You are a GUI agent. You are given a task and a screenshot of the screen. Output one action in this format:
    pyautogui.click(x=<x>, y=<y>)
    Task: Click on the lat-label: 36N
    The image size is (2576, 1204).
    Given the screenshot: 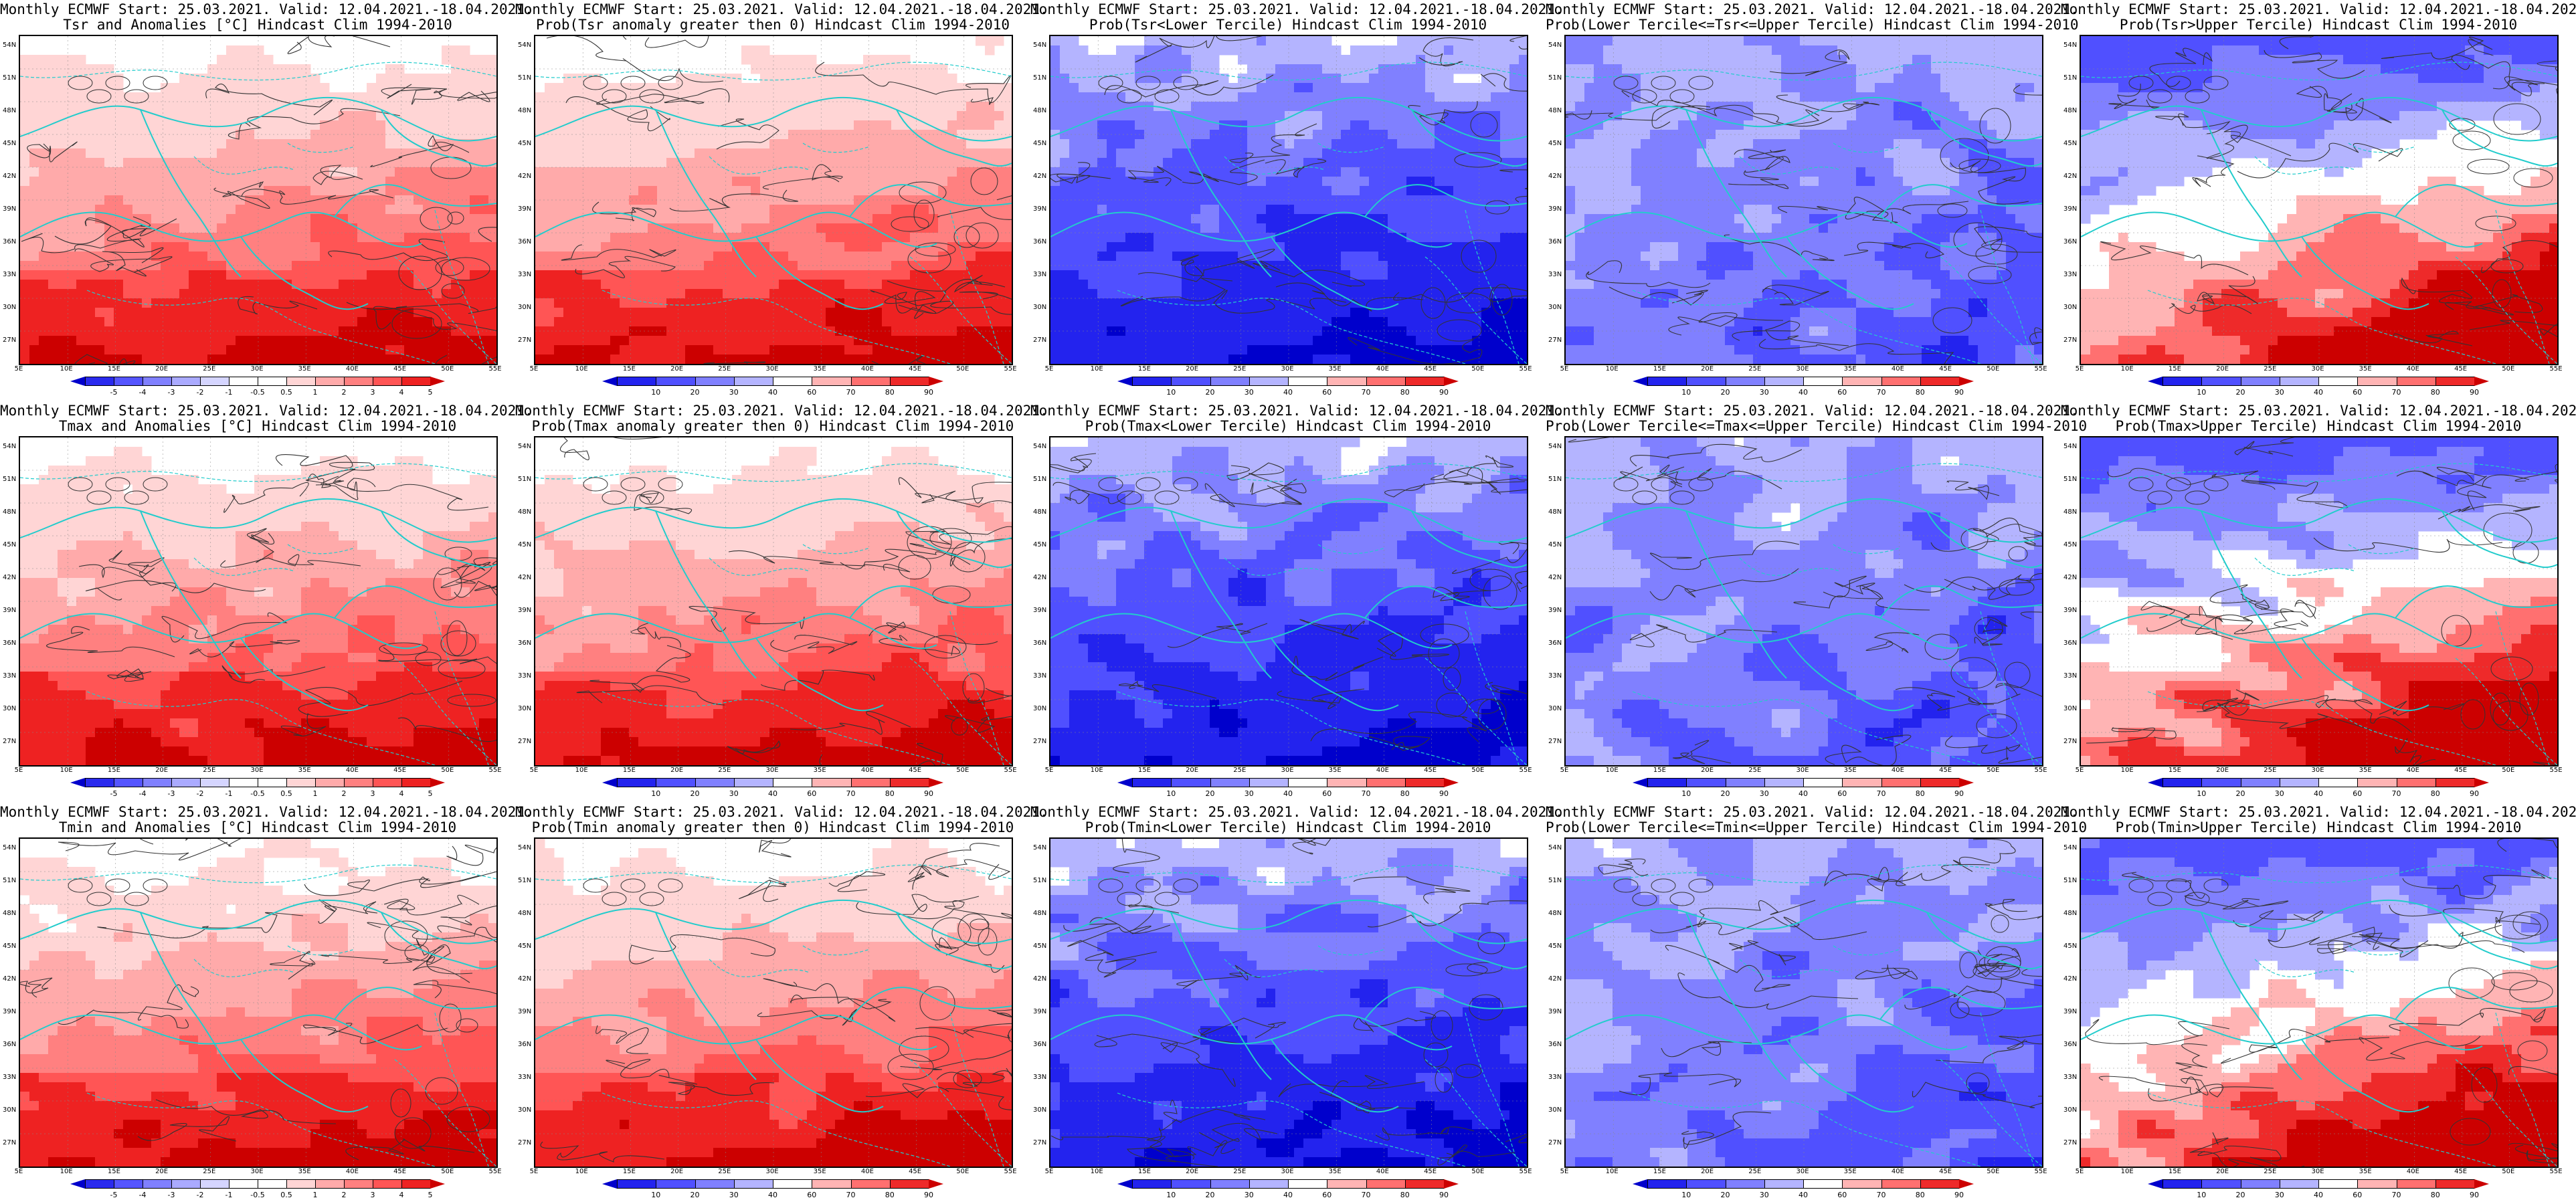 What is the action you would take?
    pyautogui.click(x=1039, y=241)
    